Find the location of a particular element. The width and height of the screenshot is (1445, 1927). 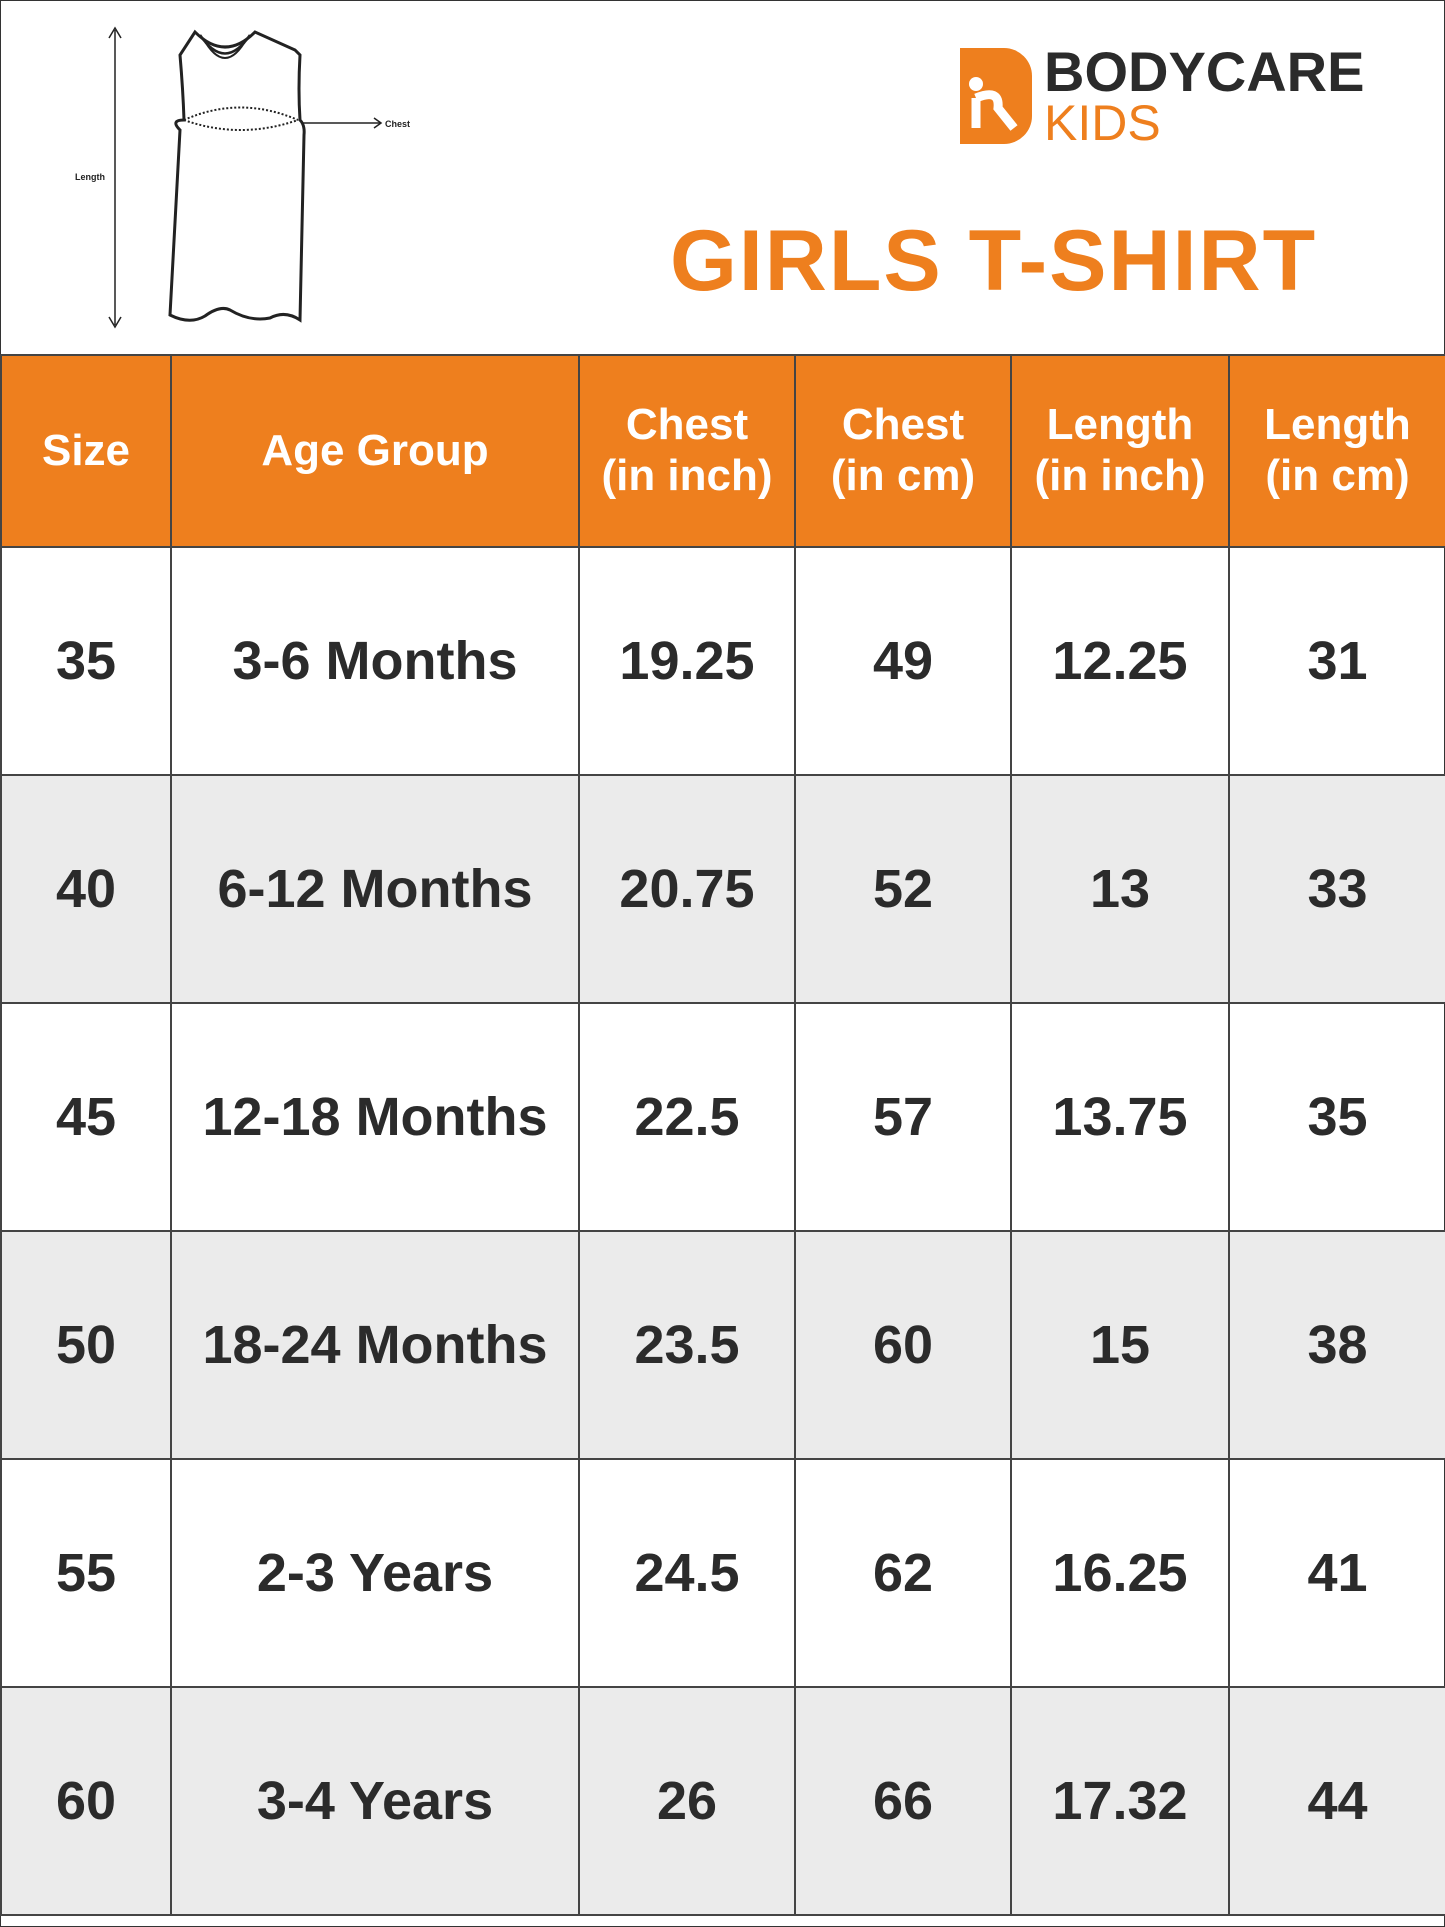

table-cell: 15 is located at coordinates (1120, 1345).